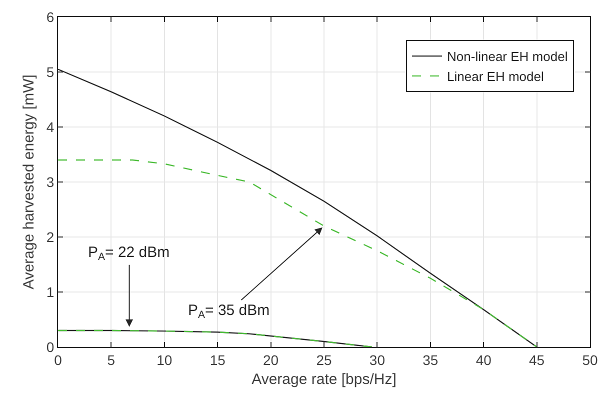  What do you see at coordinates (29, 182) in the screenshot?
I see `y-axis-title: Average harvested energy [mW]` at bounding box center [29, 182].